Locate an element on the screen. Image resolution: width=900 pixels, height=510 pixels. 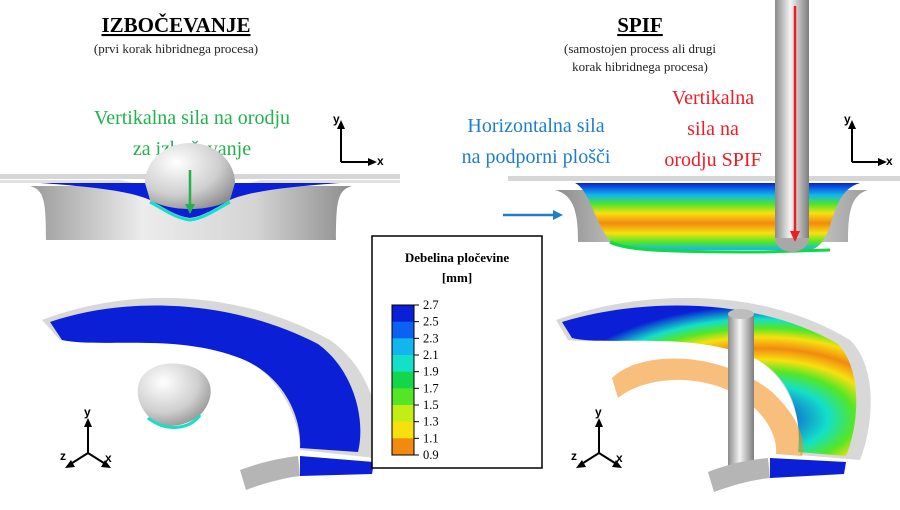
legend-tick-label: 1.9 is located at coordinates (431, 372).